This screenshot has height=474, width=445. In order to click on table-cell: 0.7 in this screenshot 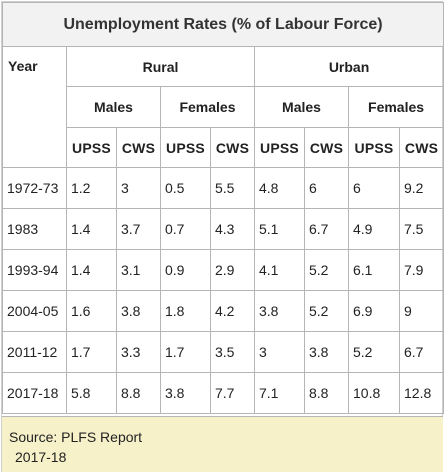, I will do `click(185, 229)`.